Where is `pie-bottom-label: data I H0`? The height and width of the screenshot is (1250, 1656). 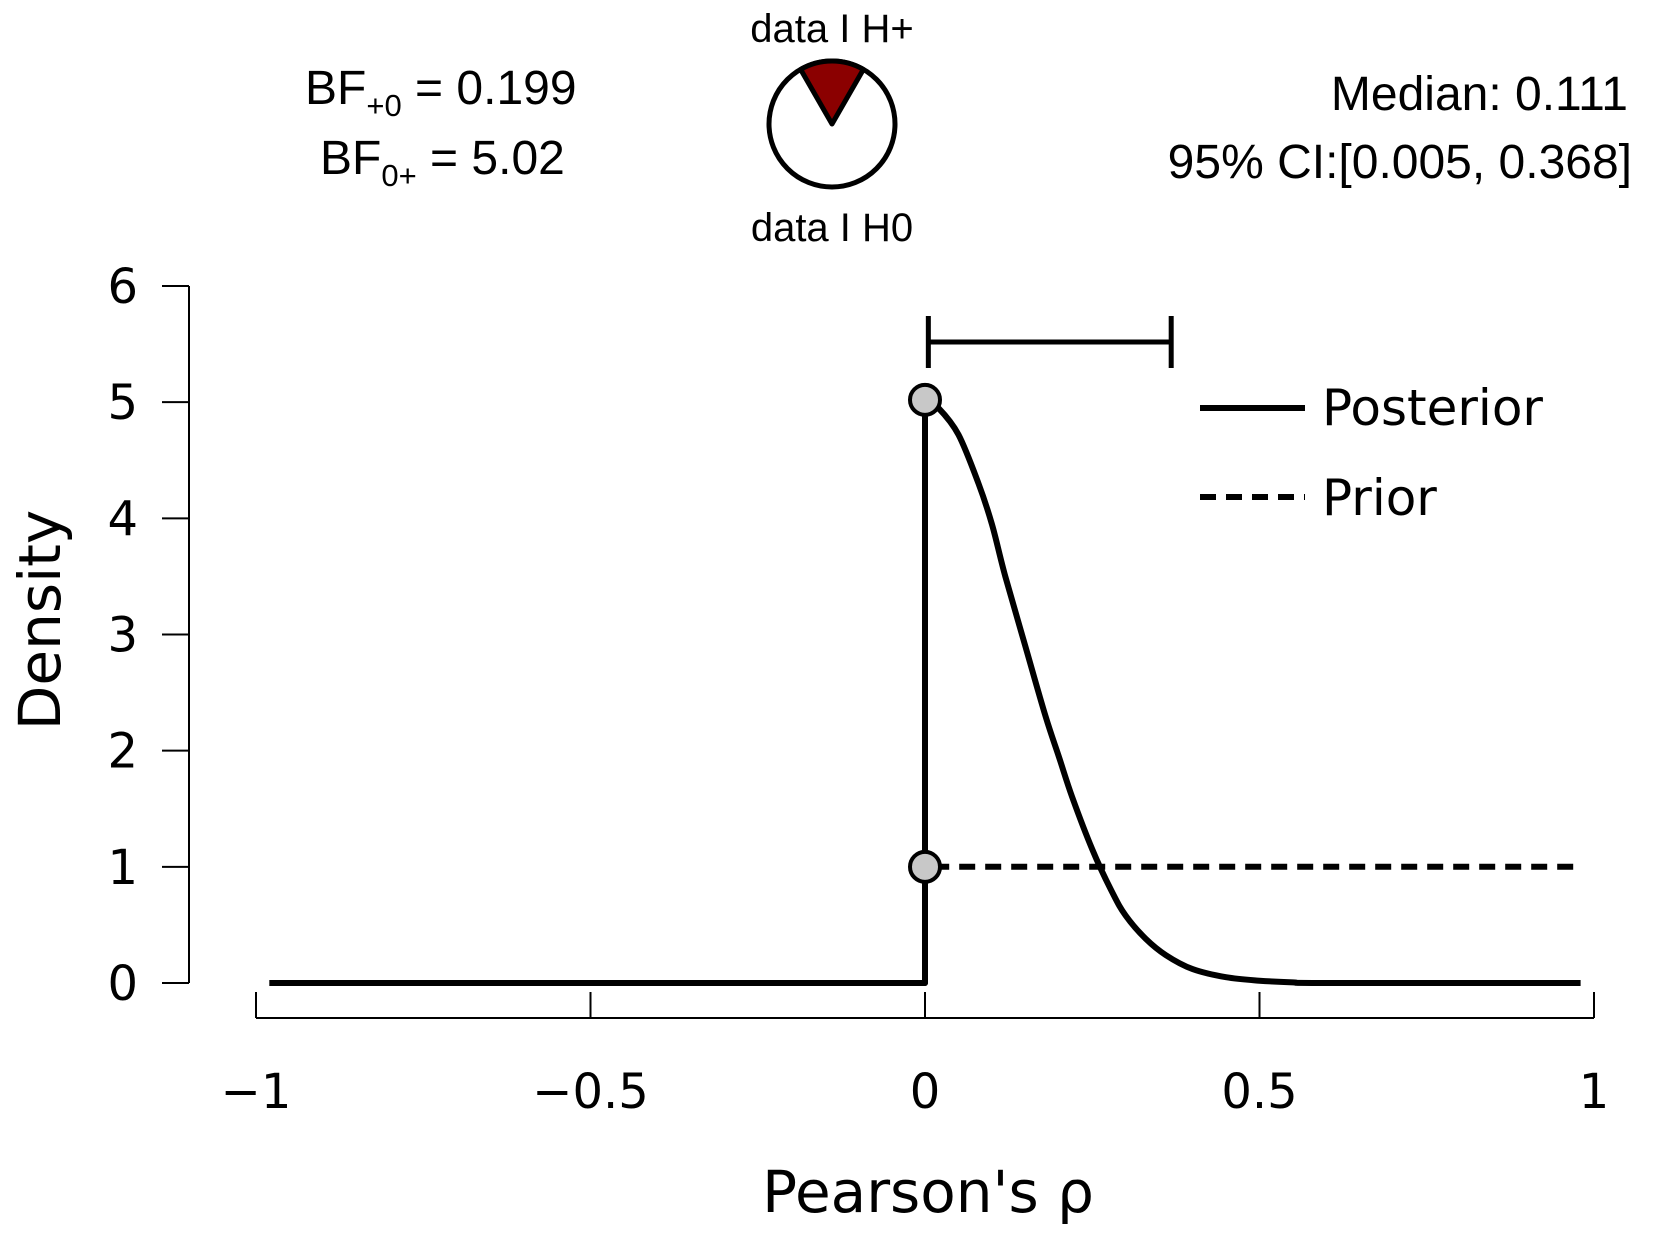 pie-bottom-label: data I H0 is located at coordinates (832, 228).